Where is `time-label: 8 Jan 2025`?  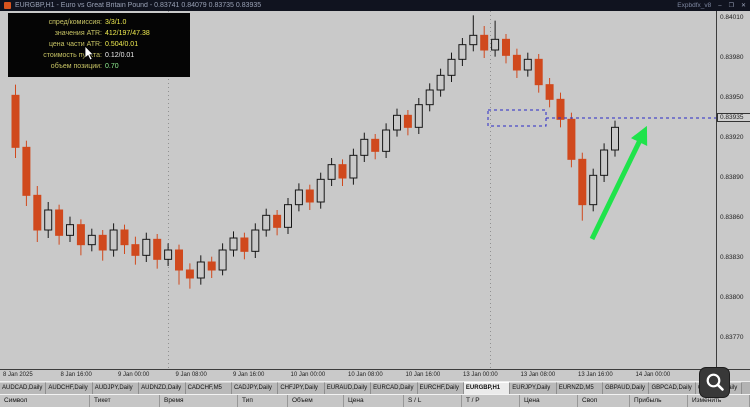 time-label: 8 Jan 2025 is located at coordinates (18, 375).